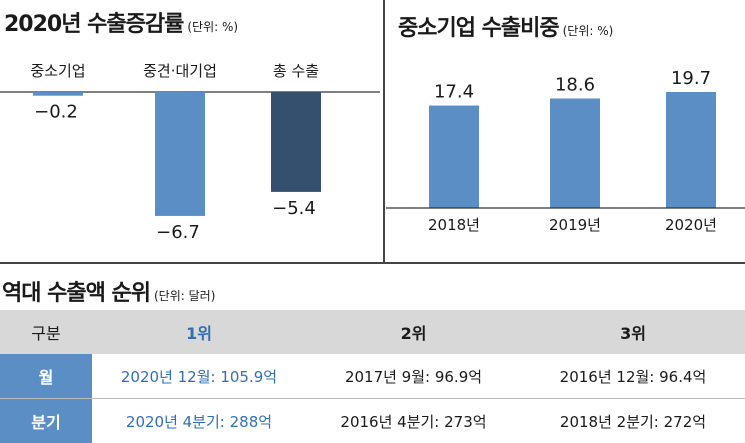 The image size is (745, 443). I want to click on monthly-rank-1: 2020년 12월: 105.9억, so click(199, 376).